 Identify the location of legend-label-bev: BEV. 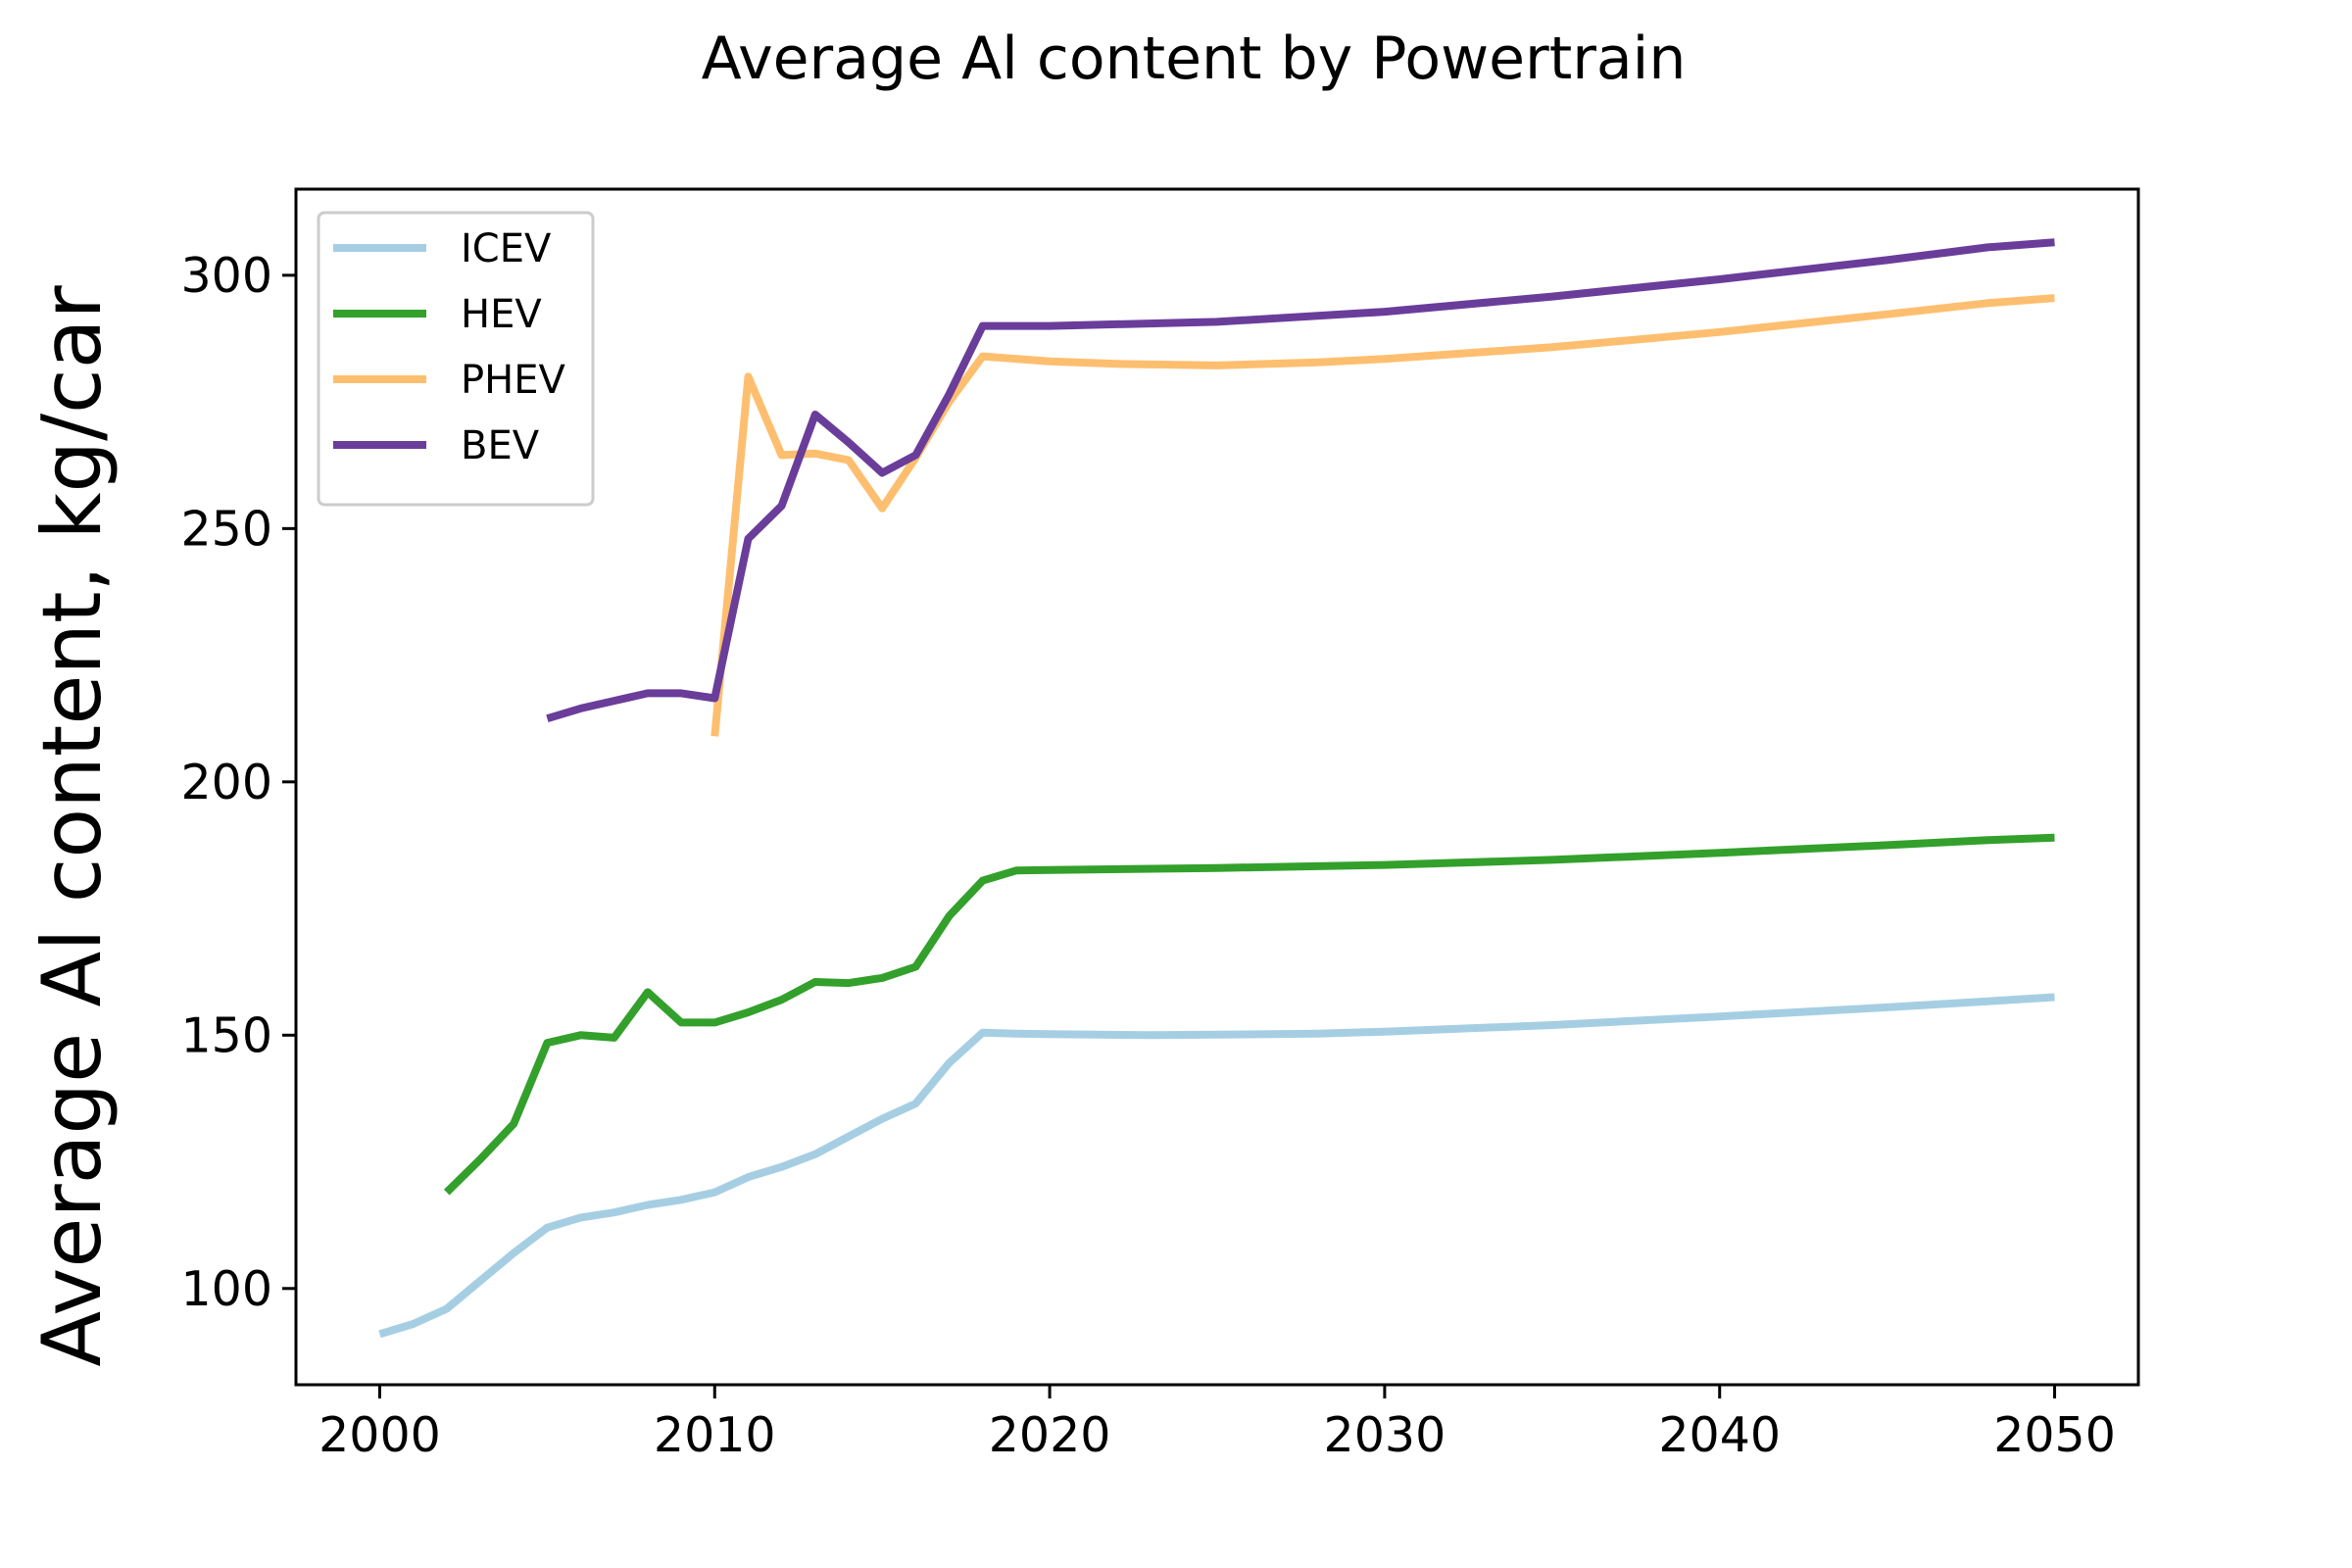
(500, 445).